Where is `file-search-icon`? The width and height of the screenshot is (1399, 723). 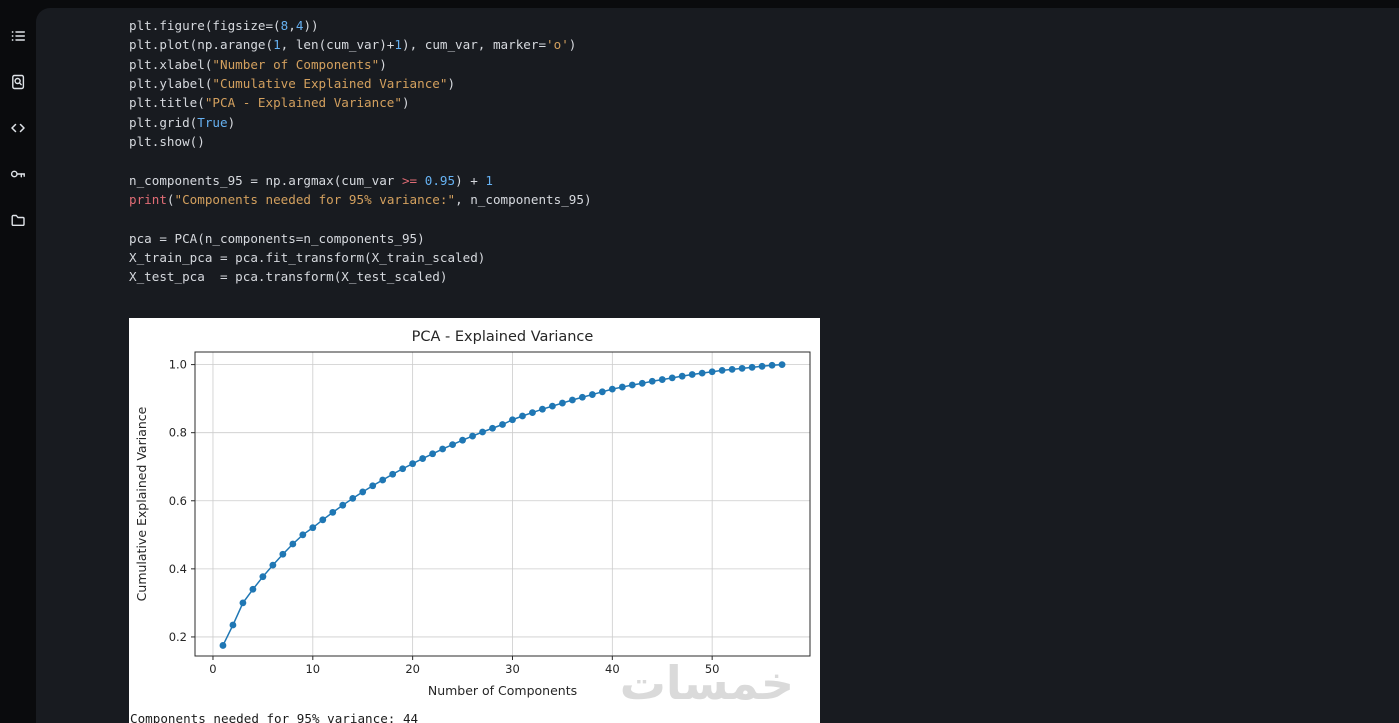
file-search-icon is located at coordinates (18, 82).